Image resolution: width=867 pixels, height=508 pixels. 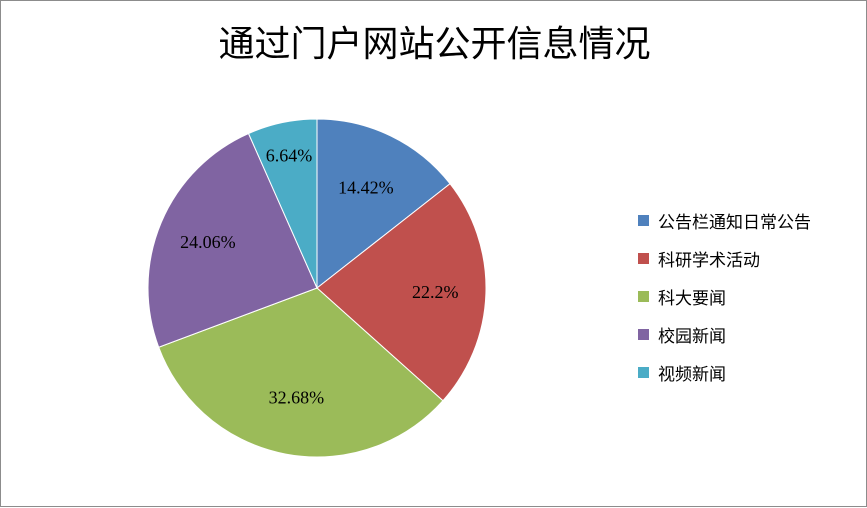 I want to click on legend-label: 科研学术活动, so click(x=709, y=260).